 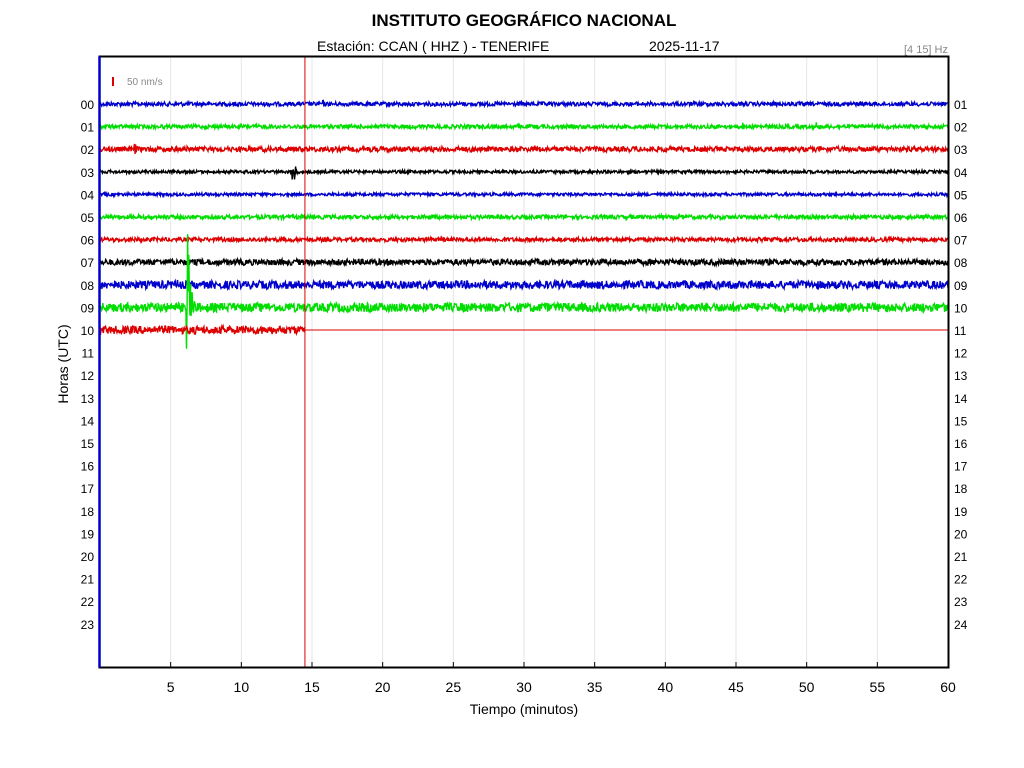 What do you see at coordinates (88, 128) in the screenshot?
I see `hour-label-left: 01` at bounding box center [88, 128].